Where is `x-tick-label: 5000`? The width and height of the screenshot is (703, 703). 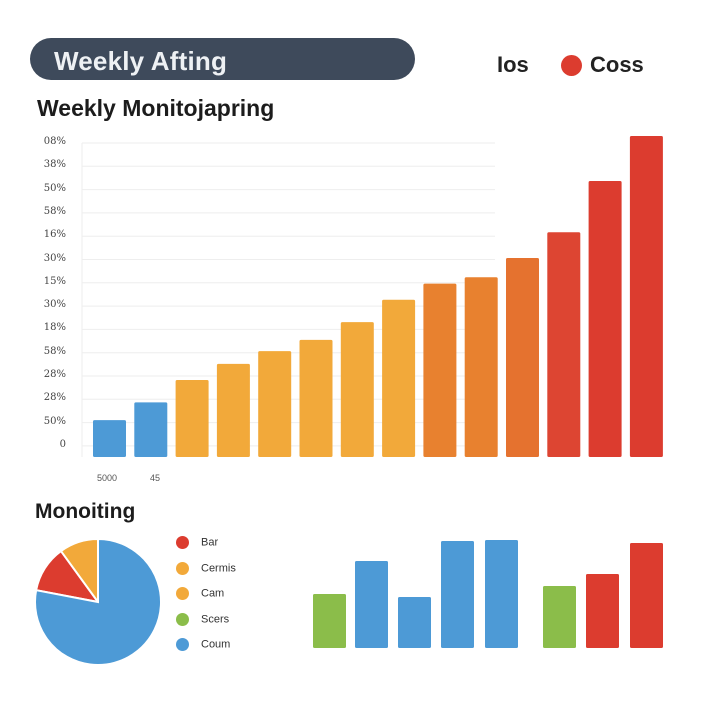 x-tick-label: 5000 is located at coordinates (107, 478).